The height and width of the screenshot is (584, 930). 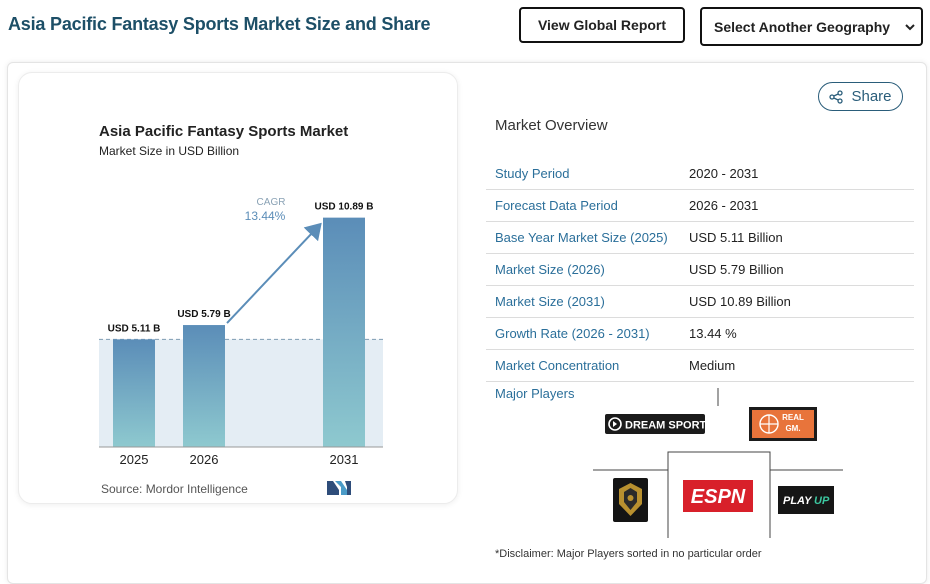 What do you see at coordinates (736, 237) in the screenshot?
I see `overview-value: USD 5.11 Billion` at bounding box center [736, 237].